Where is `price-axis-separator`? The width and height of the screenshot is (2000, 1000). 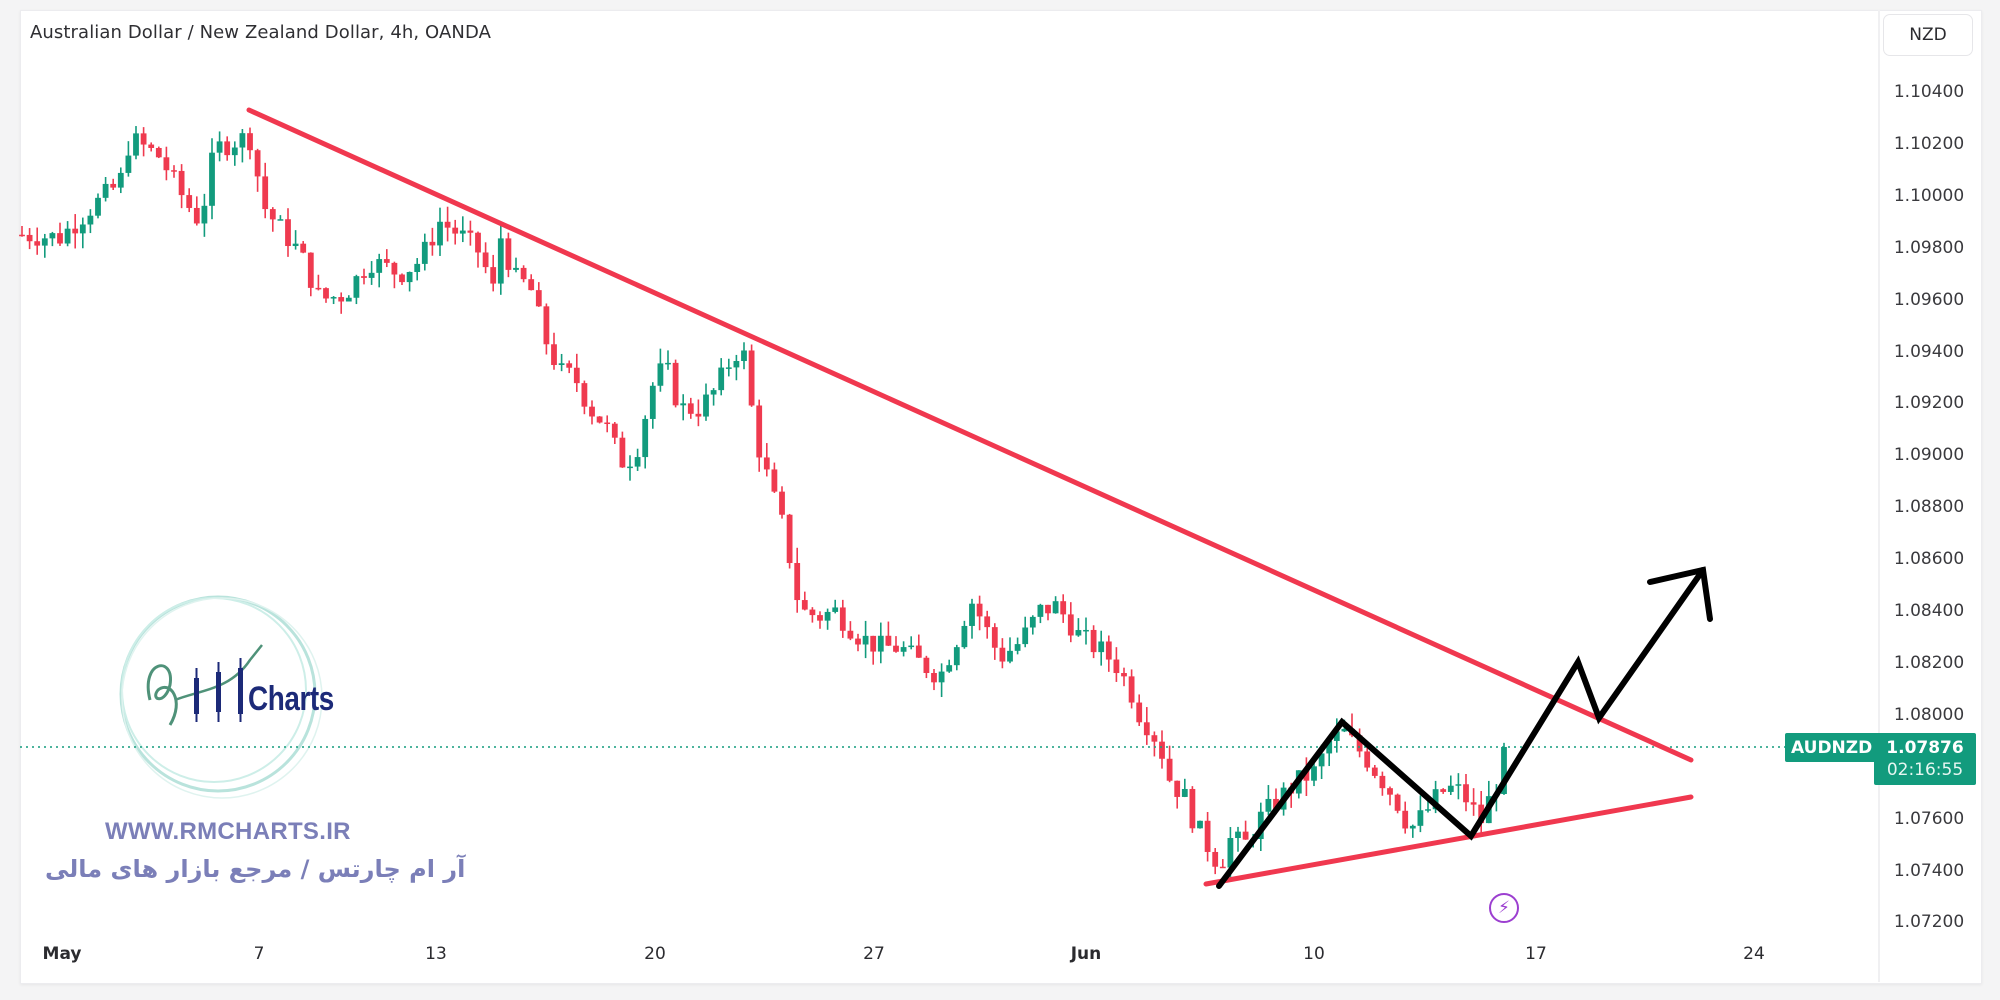
price-axis-separator is located at coordinates (1879, 496).